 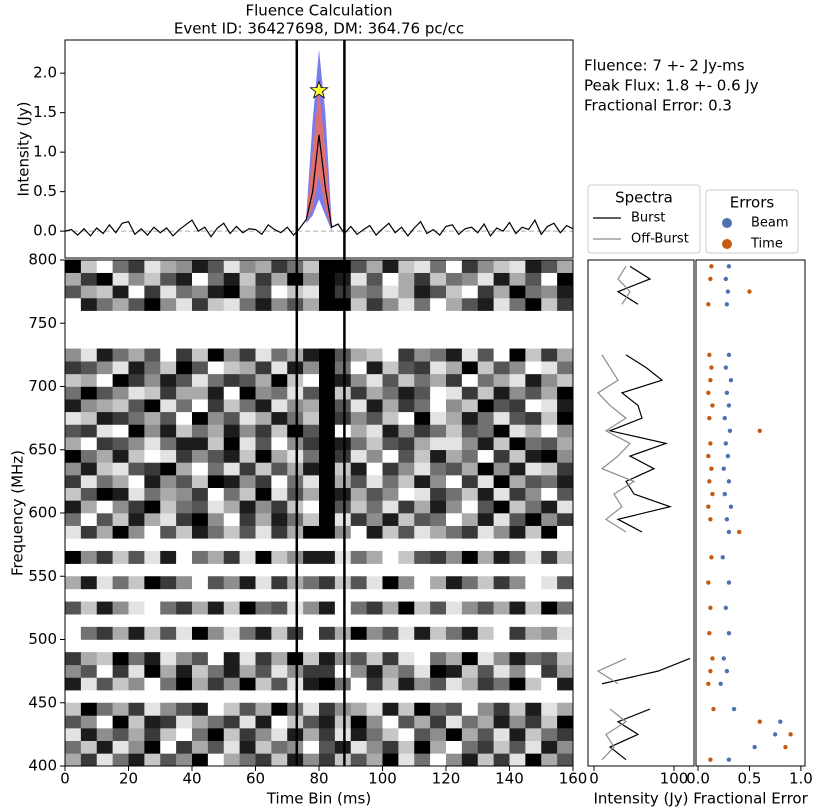 What do you see at coordinates (644, 198) in the screenshot?
I see `legend-title: Spectra` at bounding box center [644, 198].